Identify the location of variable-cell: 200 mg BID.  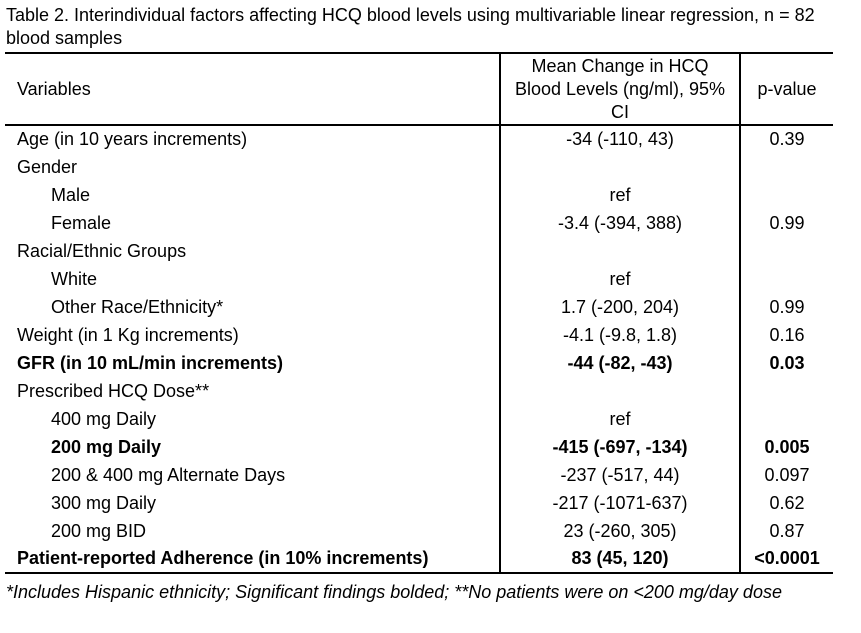
(99, 530).